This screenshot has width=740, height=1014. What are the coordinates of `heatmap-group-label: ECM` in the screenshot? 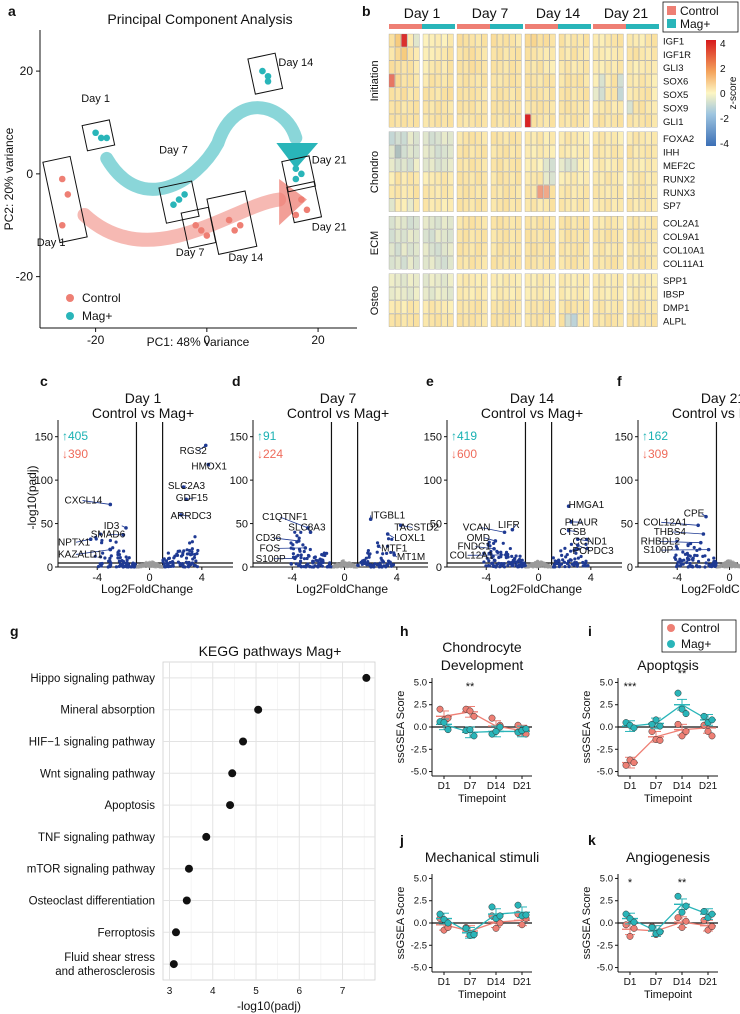 It's located at (375, 243).